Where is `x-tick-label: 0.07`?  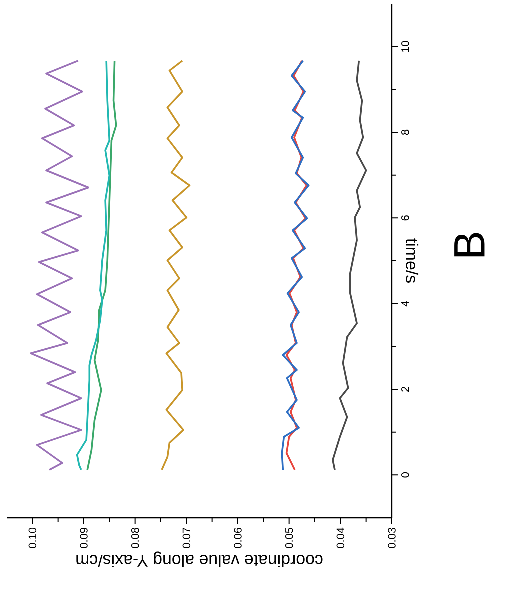
x-tick-label: 0.07 is located at coordinates (186, 538).